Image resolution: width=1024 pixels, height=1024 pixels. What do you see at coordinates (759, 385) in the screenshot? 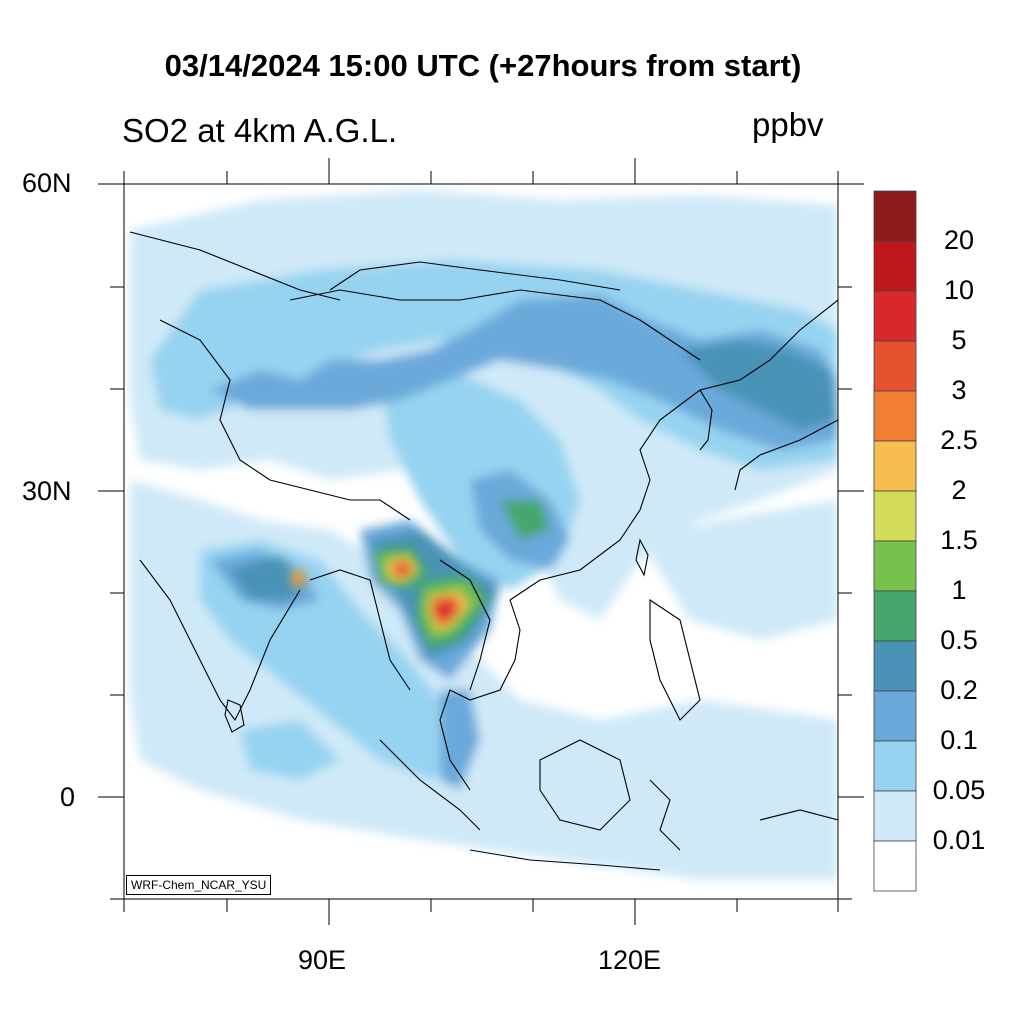
I see `so2-region-02-northeast` at bounding box center [759, 385].